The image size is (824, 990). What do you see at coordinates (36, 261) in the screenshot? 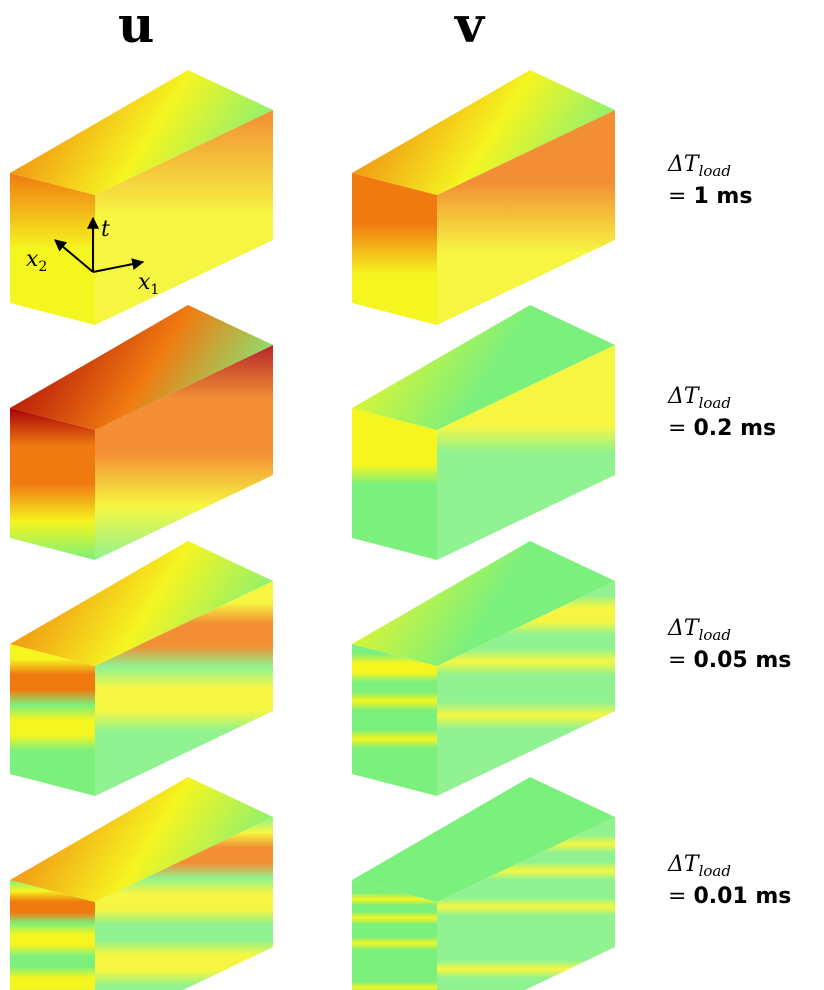
I see `x2-axis-label: x2` at bounding box center [36, 261].